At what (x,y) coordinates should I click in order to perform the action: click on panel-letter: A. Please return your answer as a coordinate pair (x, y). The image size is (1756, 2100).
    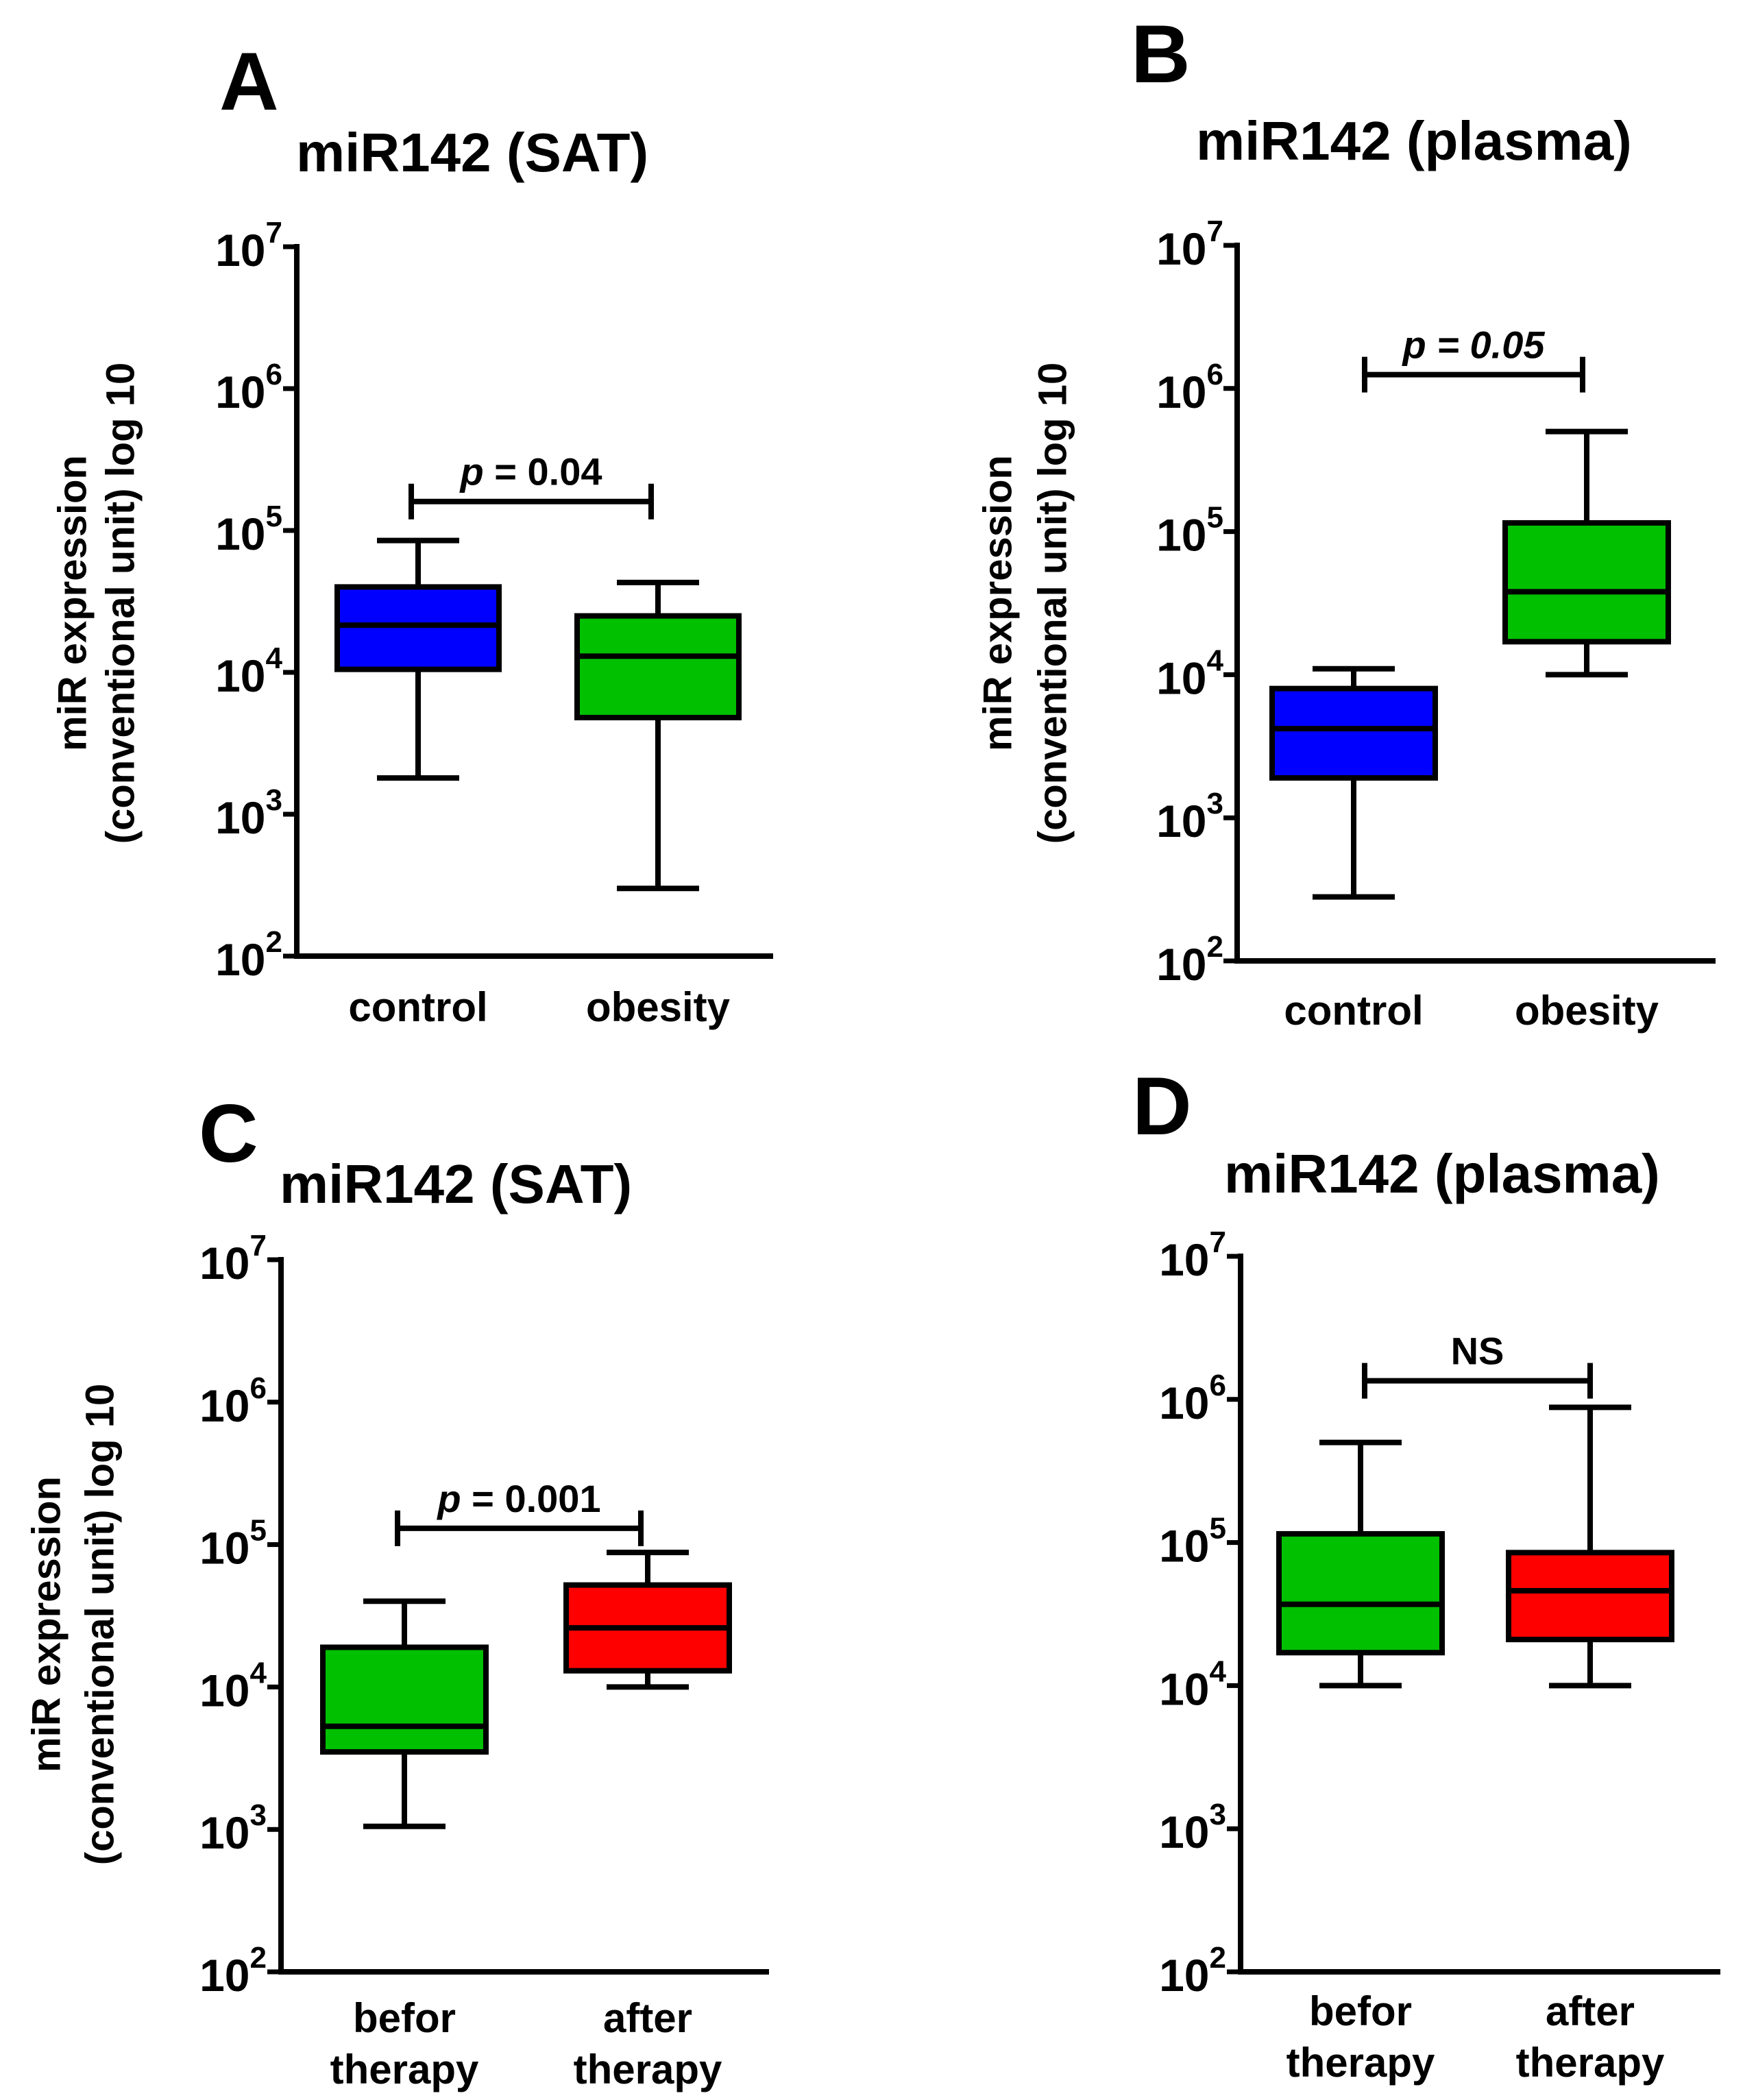
    Looking at the image, I should click on (249, 82).